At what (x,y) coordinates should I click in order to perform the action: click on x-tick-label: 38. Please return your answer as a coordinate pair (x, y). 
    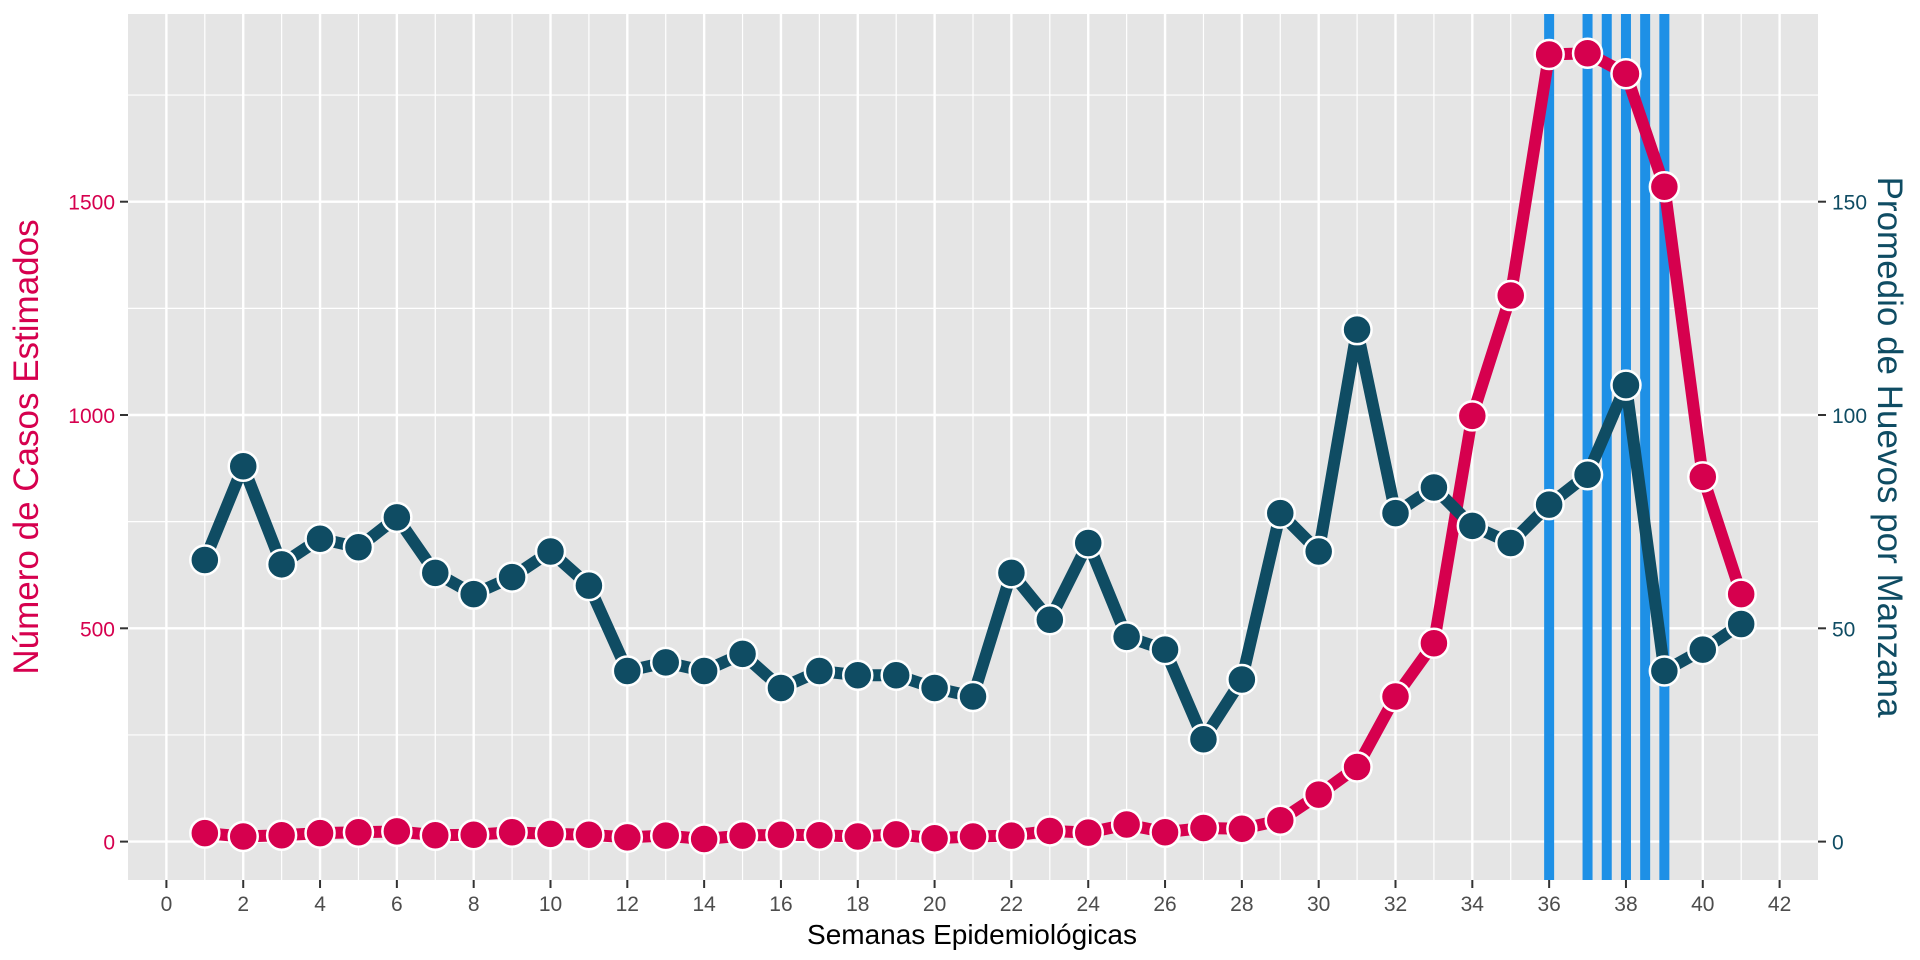
    Looking at the image, I should click on (1625, 904).